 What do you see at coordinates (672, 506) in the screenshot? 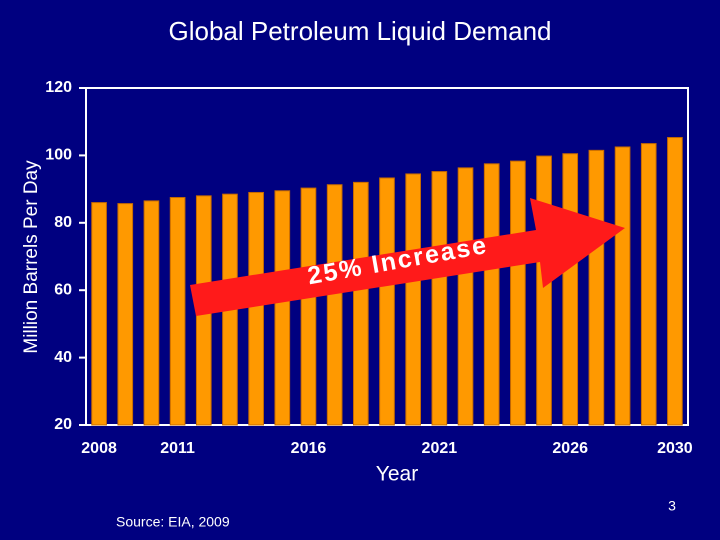
I see `page-number: 3` at bounding box center [672, 506].